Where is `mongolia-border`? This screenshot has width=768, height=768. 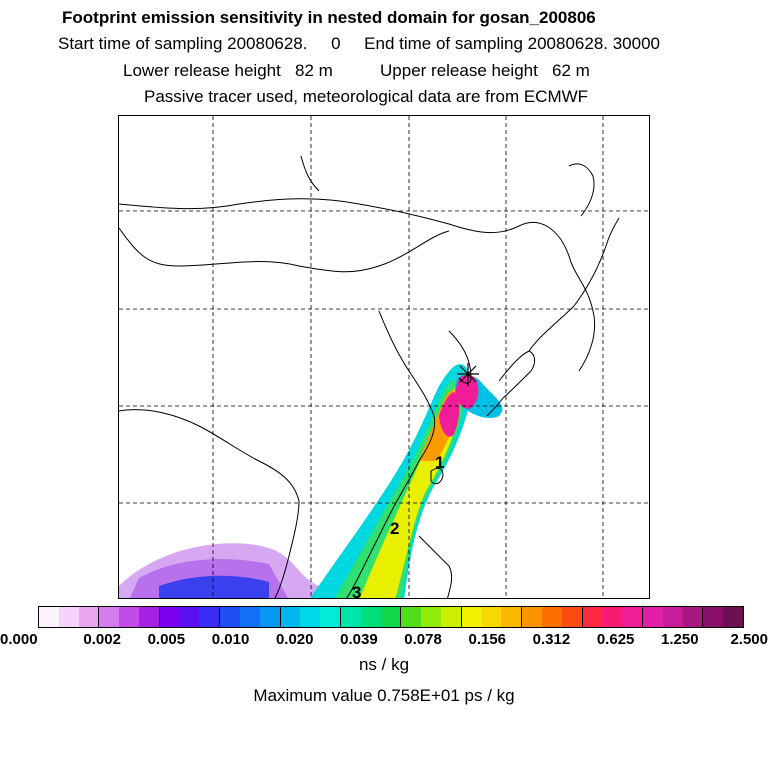 mongolia-border is located at coordinates (284, 250).